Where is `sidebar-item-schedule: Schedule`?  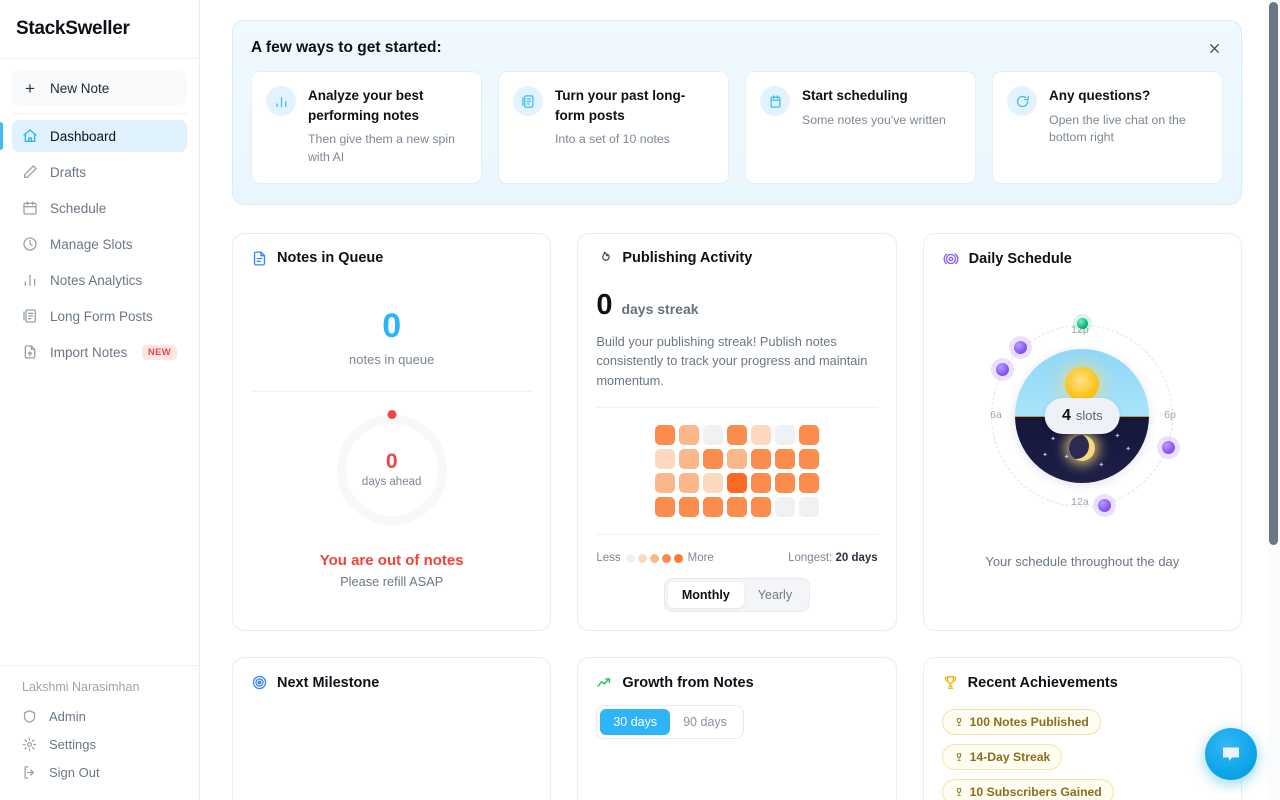
sidebar-item-schedule: Schedule is located at coordinates (99, 208).